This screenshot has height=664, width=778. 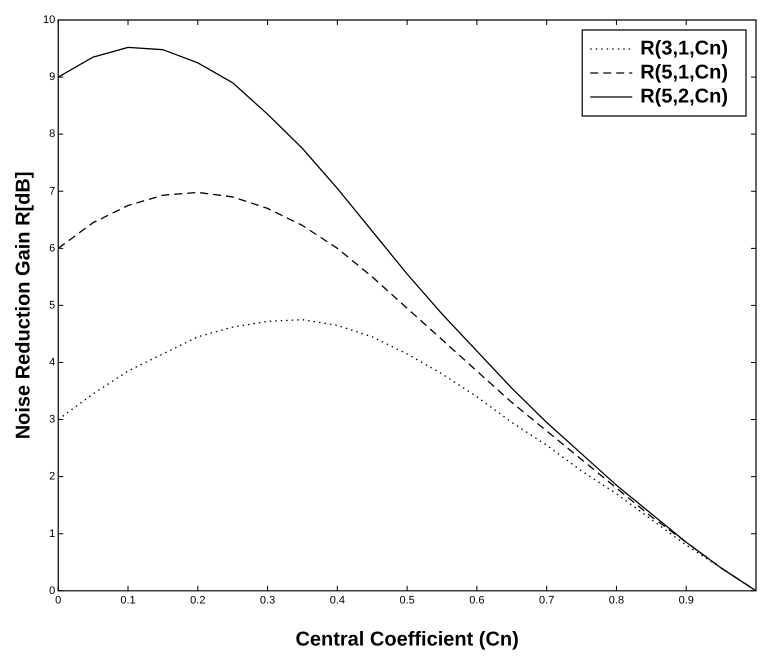 I want to click on x-axis-title: Central Coefficient (Cn), so click(x=407, y=639).